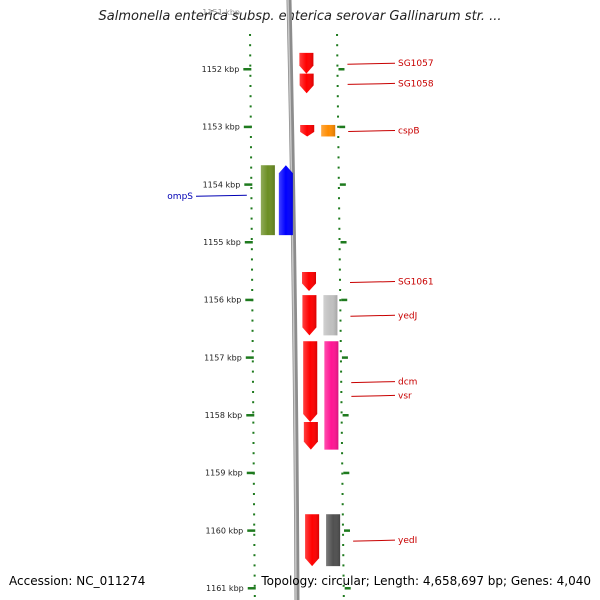 The height and width of the screenshot is (600, 600). Describe the element at coordinates (407, 316) in the screenshot. I see `gene-label: yedJ` at that location.